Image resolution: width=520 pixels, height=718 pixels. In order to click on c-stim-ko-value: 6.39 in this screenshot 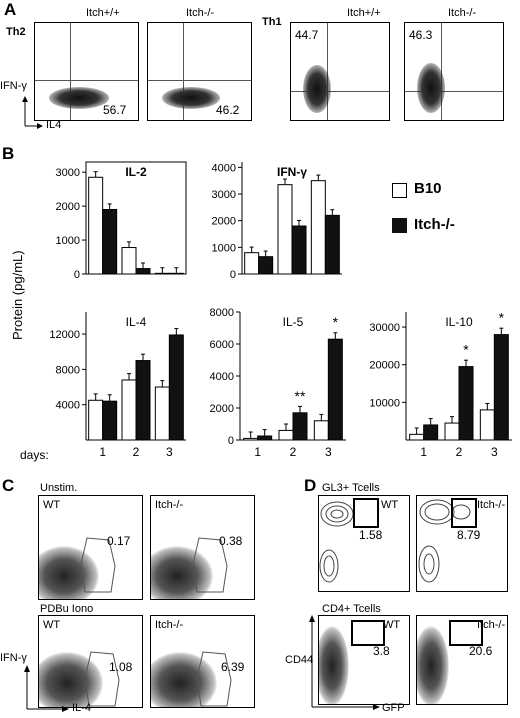, I will do `click(233, 667)`.